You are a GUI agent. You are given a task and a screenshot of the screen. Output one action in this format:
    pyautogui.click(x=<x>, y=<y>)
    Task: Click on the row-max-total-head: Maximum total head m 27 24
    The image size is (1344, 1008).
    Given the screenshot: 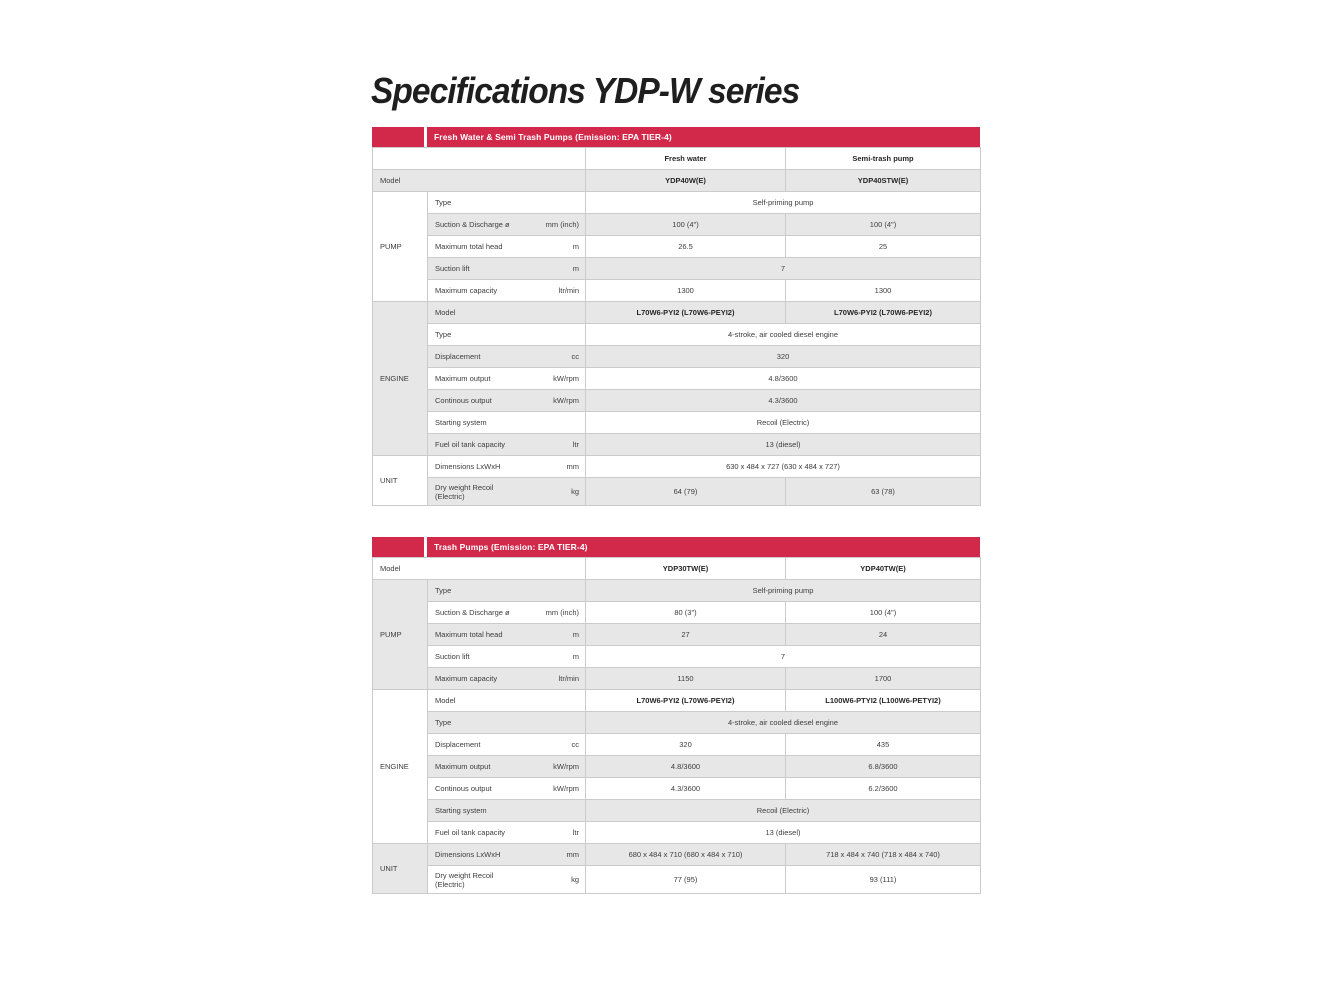 What is the action you would take?
    pyautogui.click(x=677, y=634)
    